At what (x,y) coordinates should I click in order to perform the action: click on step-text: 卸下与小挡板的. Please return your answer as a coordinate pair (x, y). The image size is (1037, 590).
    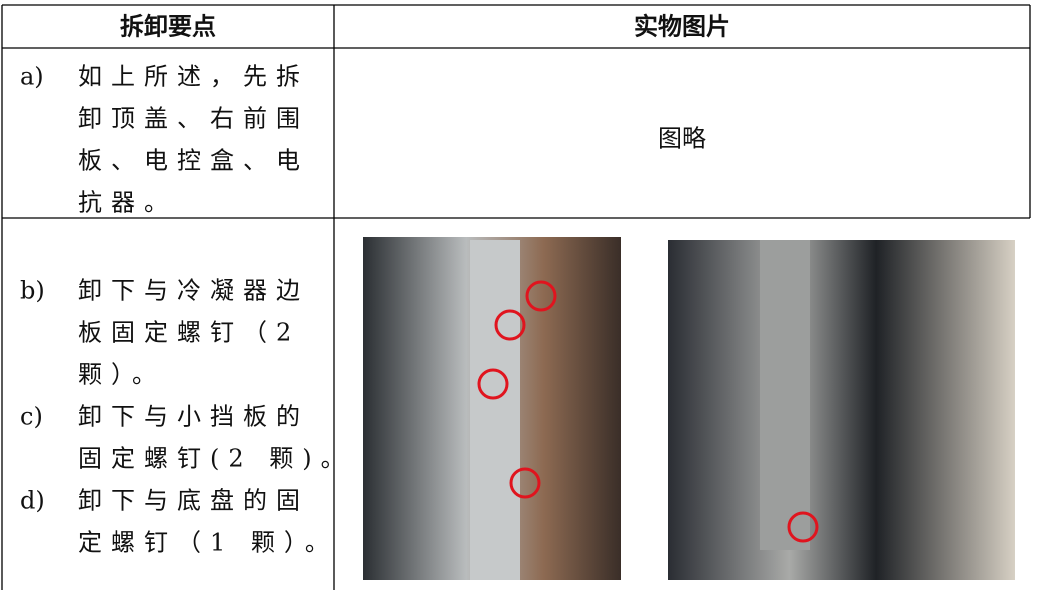
    Looking at the image, I should click on (193, 417).